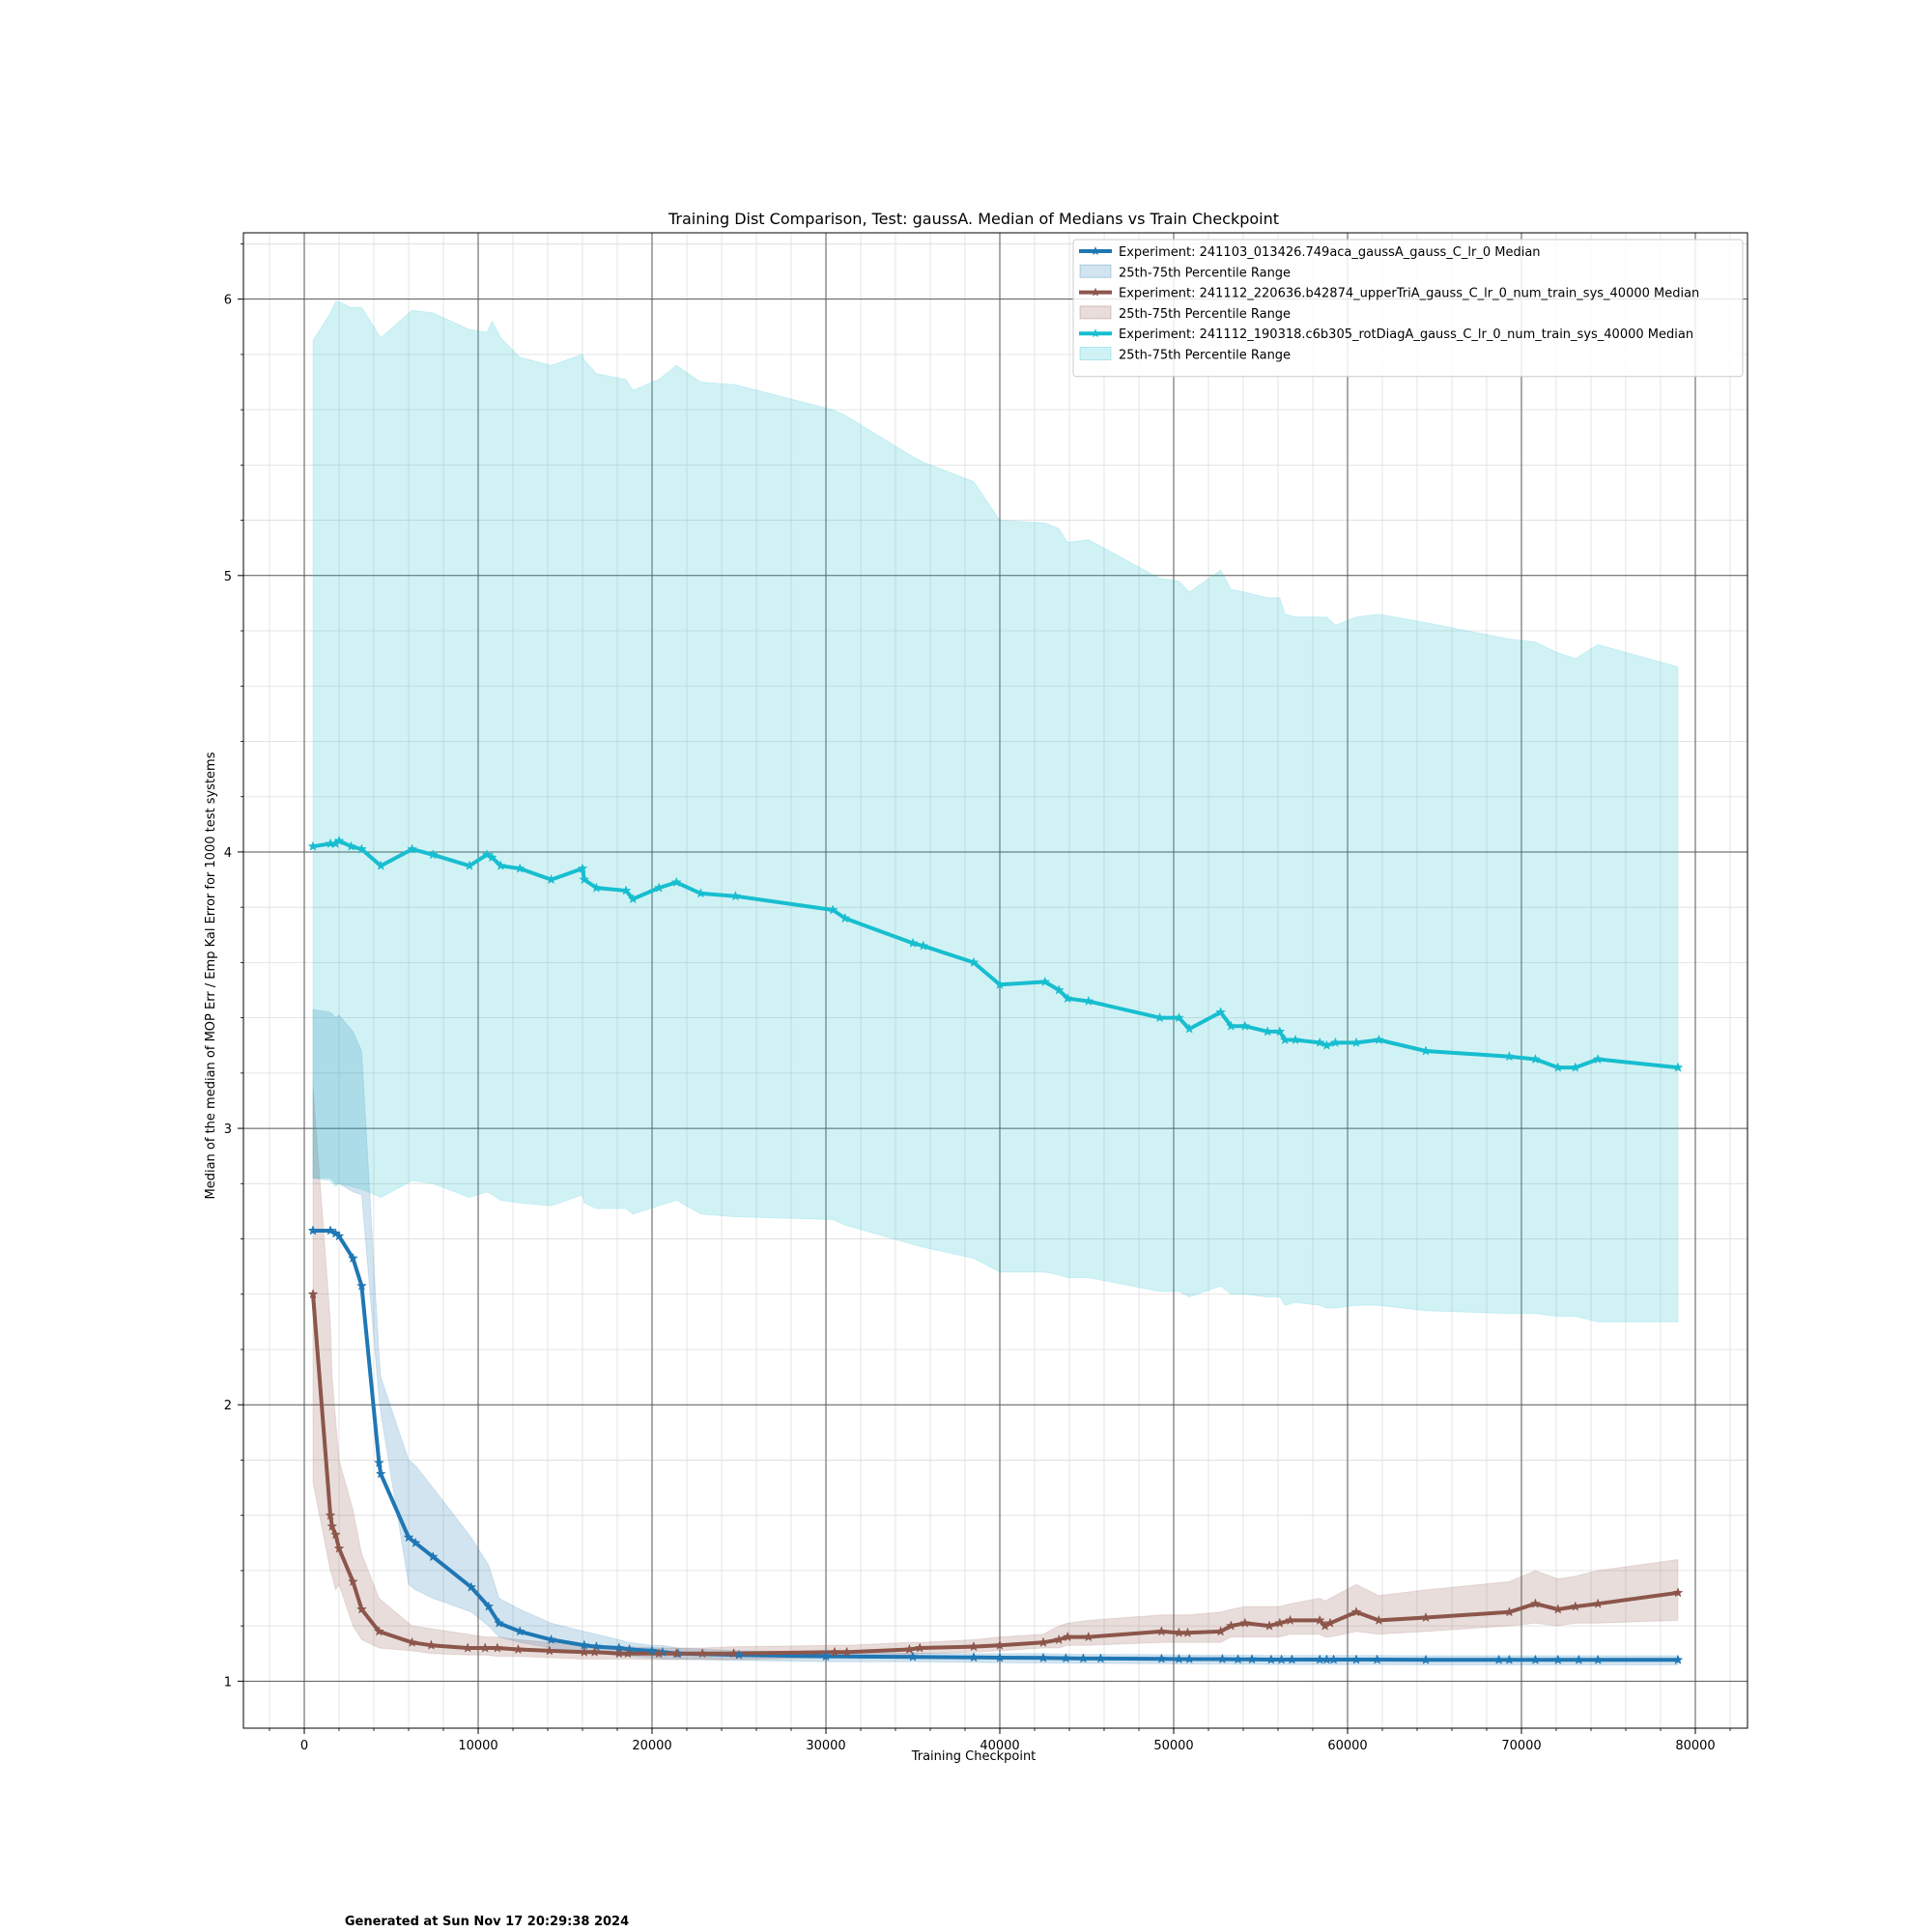 This screenshot has height=1932, width=1932. I want to click on x-axis-label: Training Checkpoint, so click(974, 1756).